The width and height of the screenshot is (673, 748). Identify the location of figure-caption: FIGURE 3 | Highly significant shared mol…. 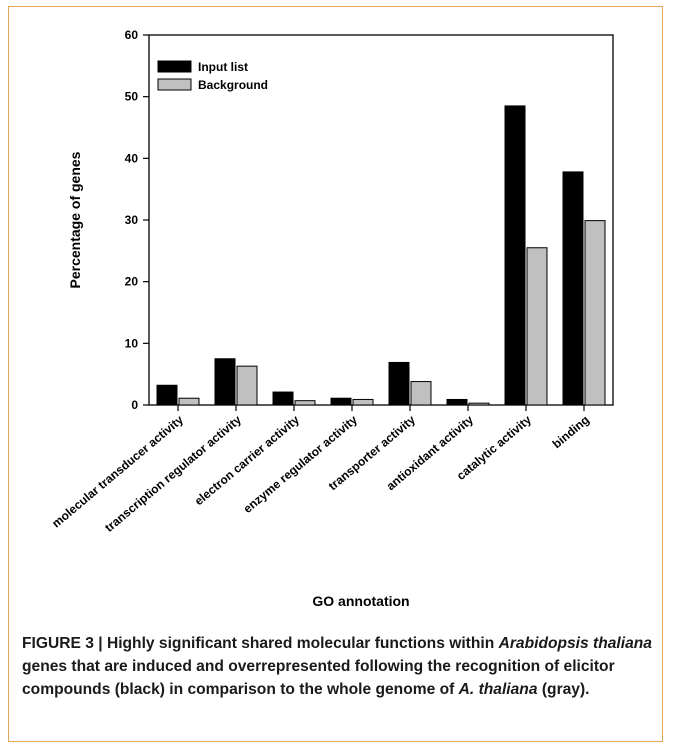
(337, 666).